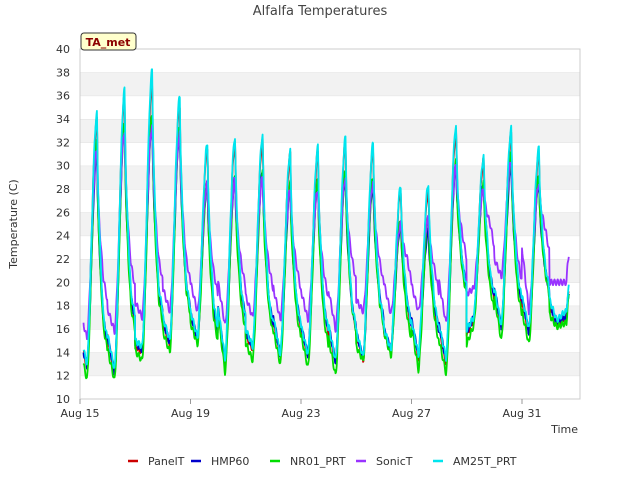 The width and height of the screenshot is (640, 480). I want to click on y-tick-label: 30, so click(63, 166).